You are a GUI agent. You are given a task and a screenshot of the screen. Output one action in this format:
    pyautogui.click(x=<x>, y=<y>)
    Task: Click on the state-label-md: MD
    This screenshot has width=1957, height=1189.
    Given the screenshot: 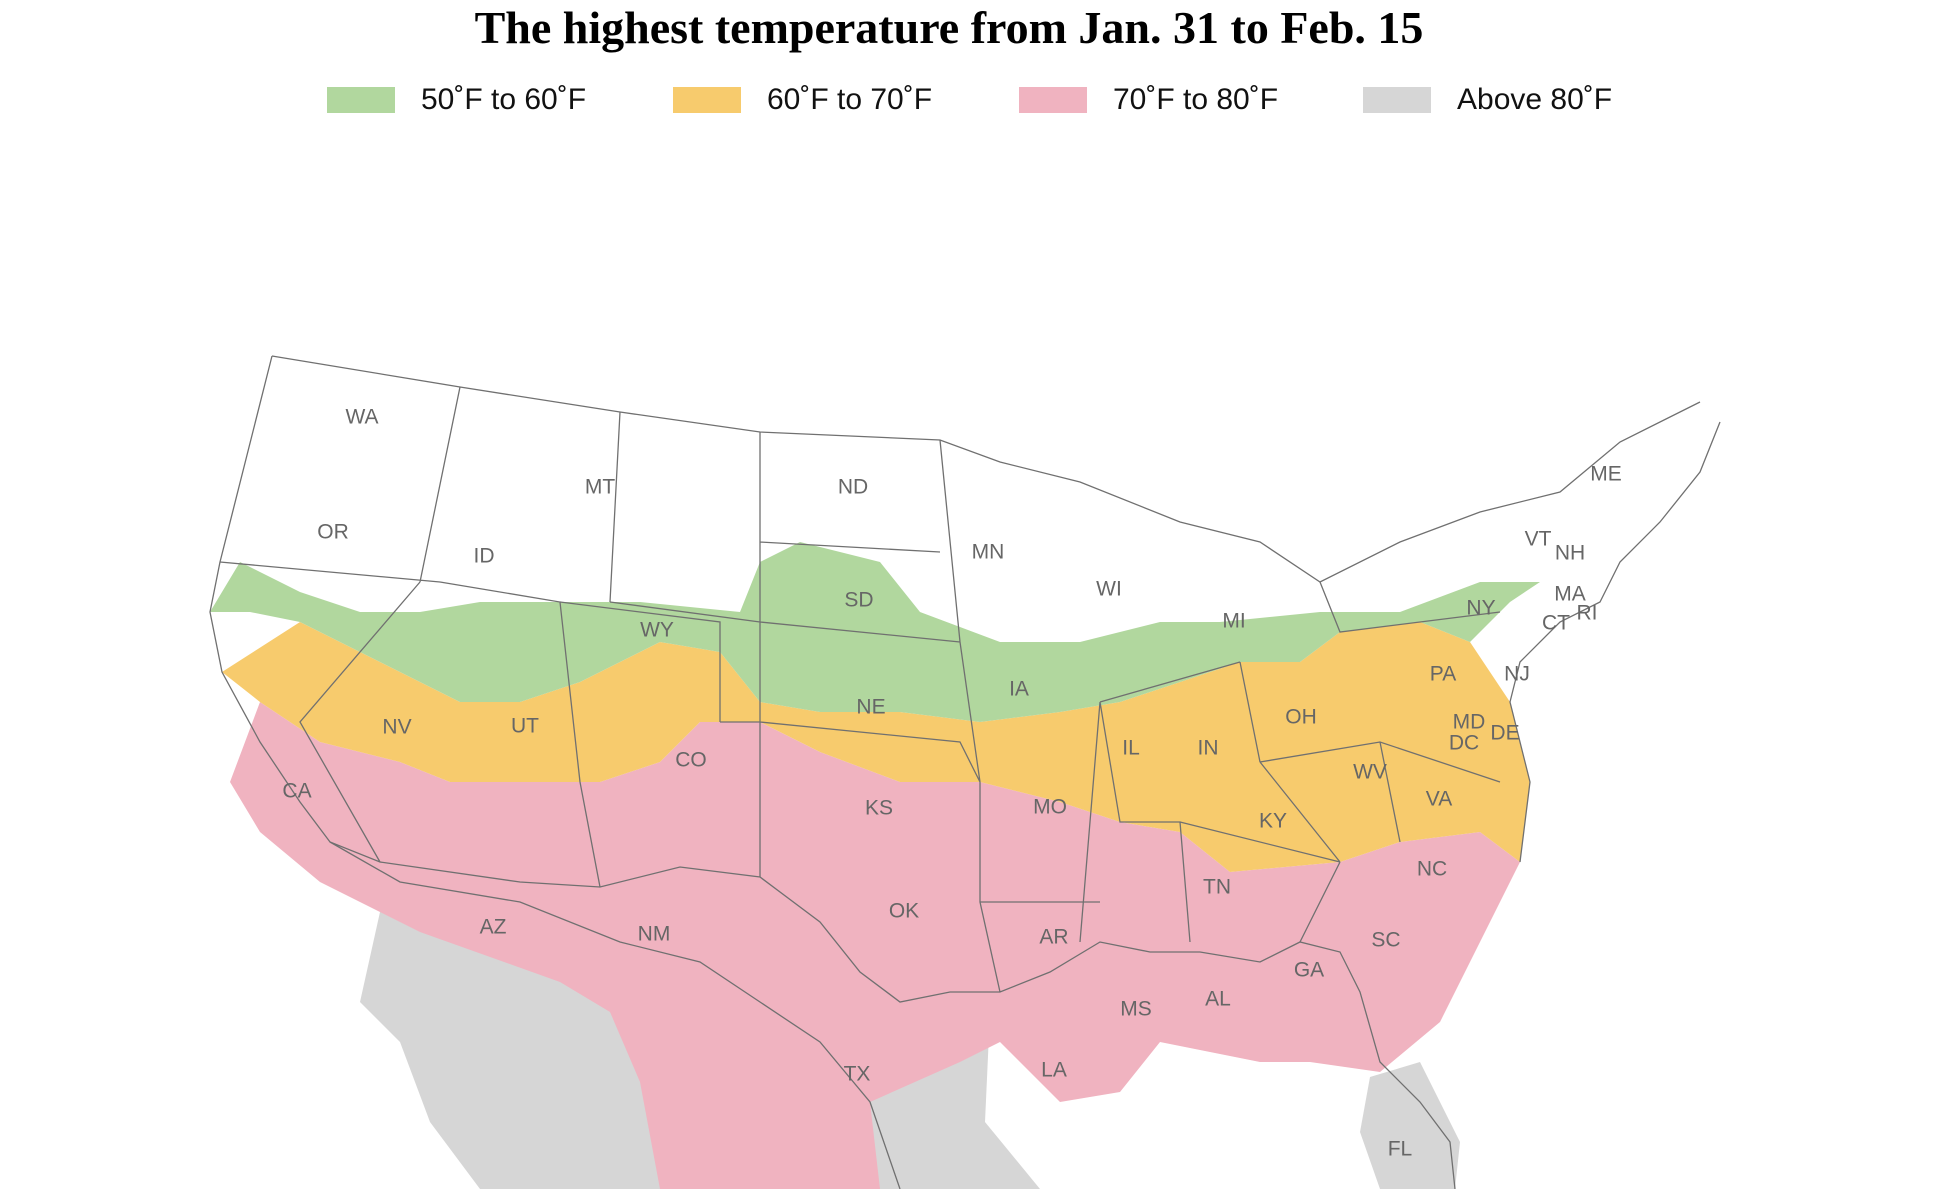 What is the action you would take?
    pyautogui.click(x=1469, y=722)
    